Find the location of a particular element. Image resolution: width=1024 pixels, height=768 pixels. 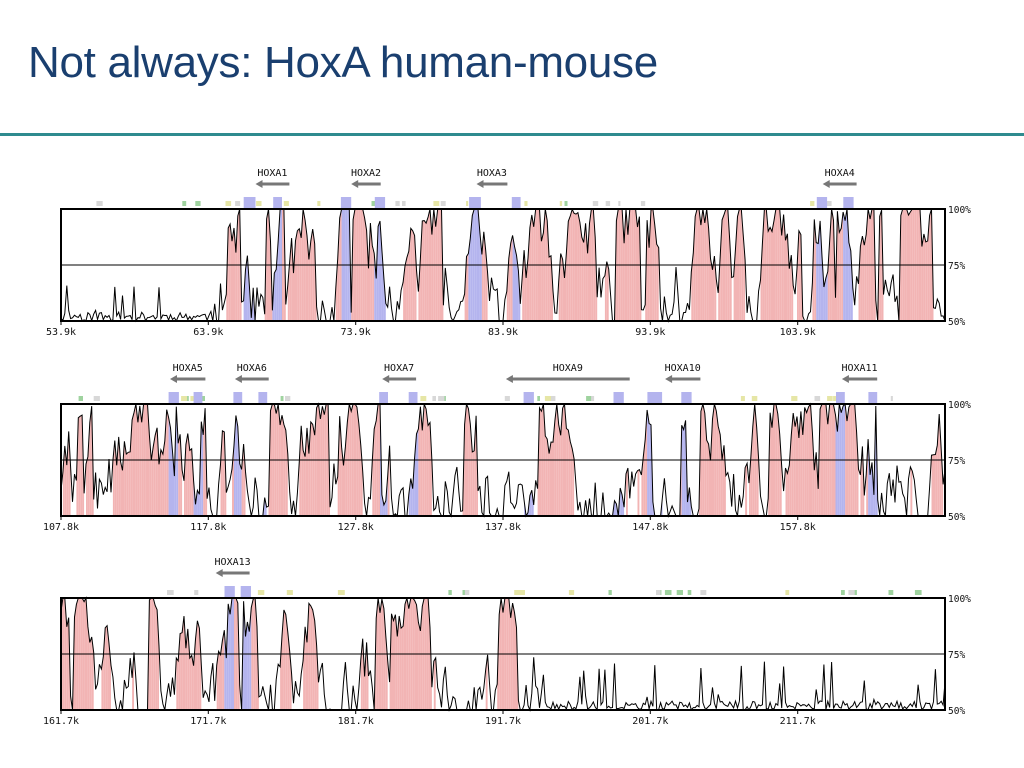

x-tick-label: 161.7k is located at coordinates (61, 721).